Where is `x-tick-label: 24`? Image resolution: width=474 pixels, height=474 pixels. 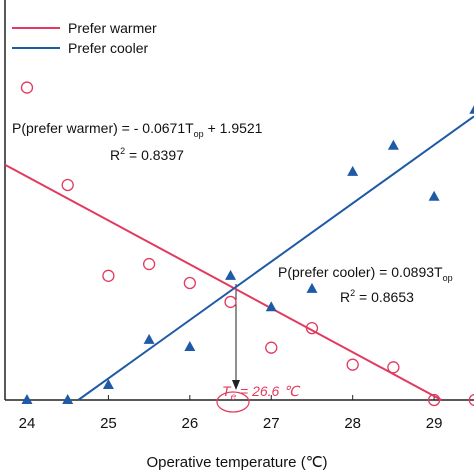 x-tick-label: 24 is located at coordinates (27, 423).